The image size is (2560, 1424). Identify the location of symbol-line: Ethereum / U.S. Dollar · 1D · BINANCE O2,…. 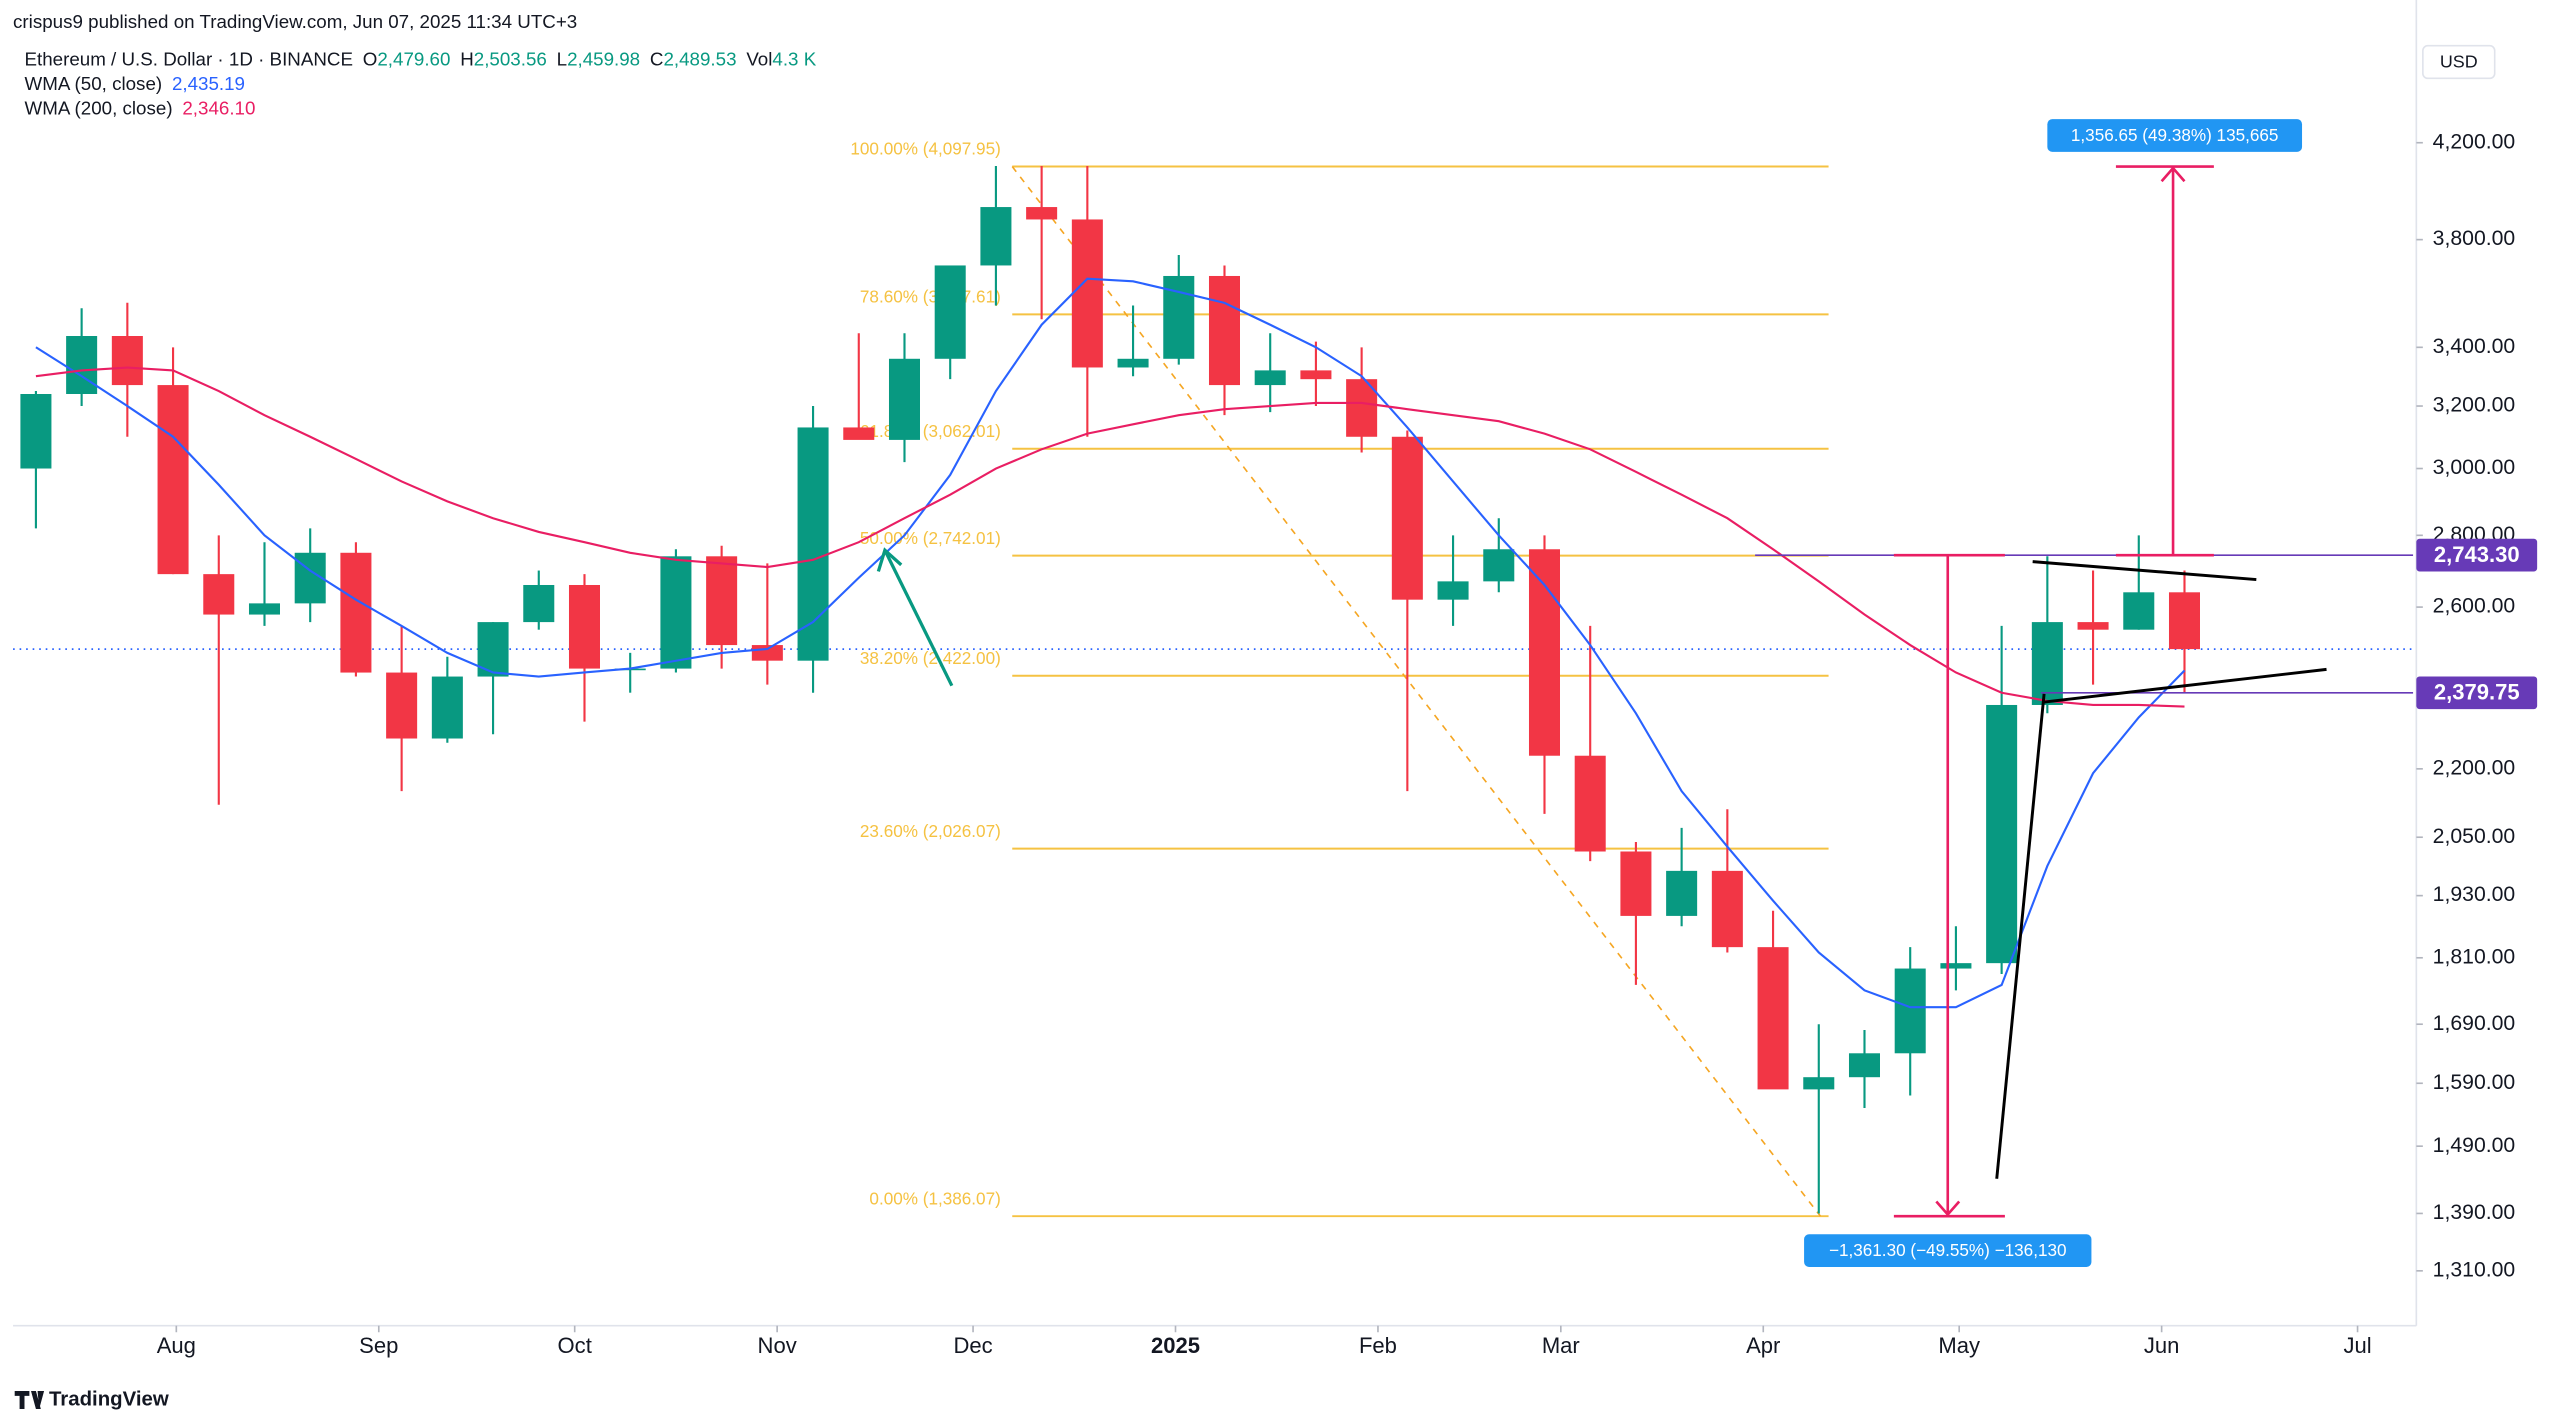
(420, 58).